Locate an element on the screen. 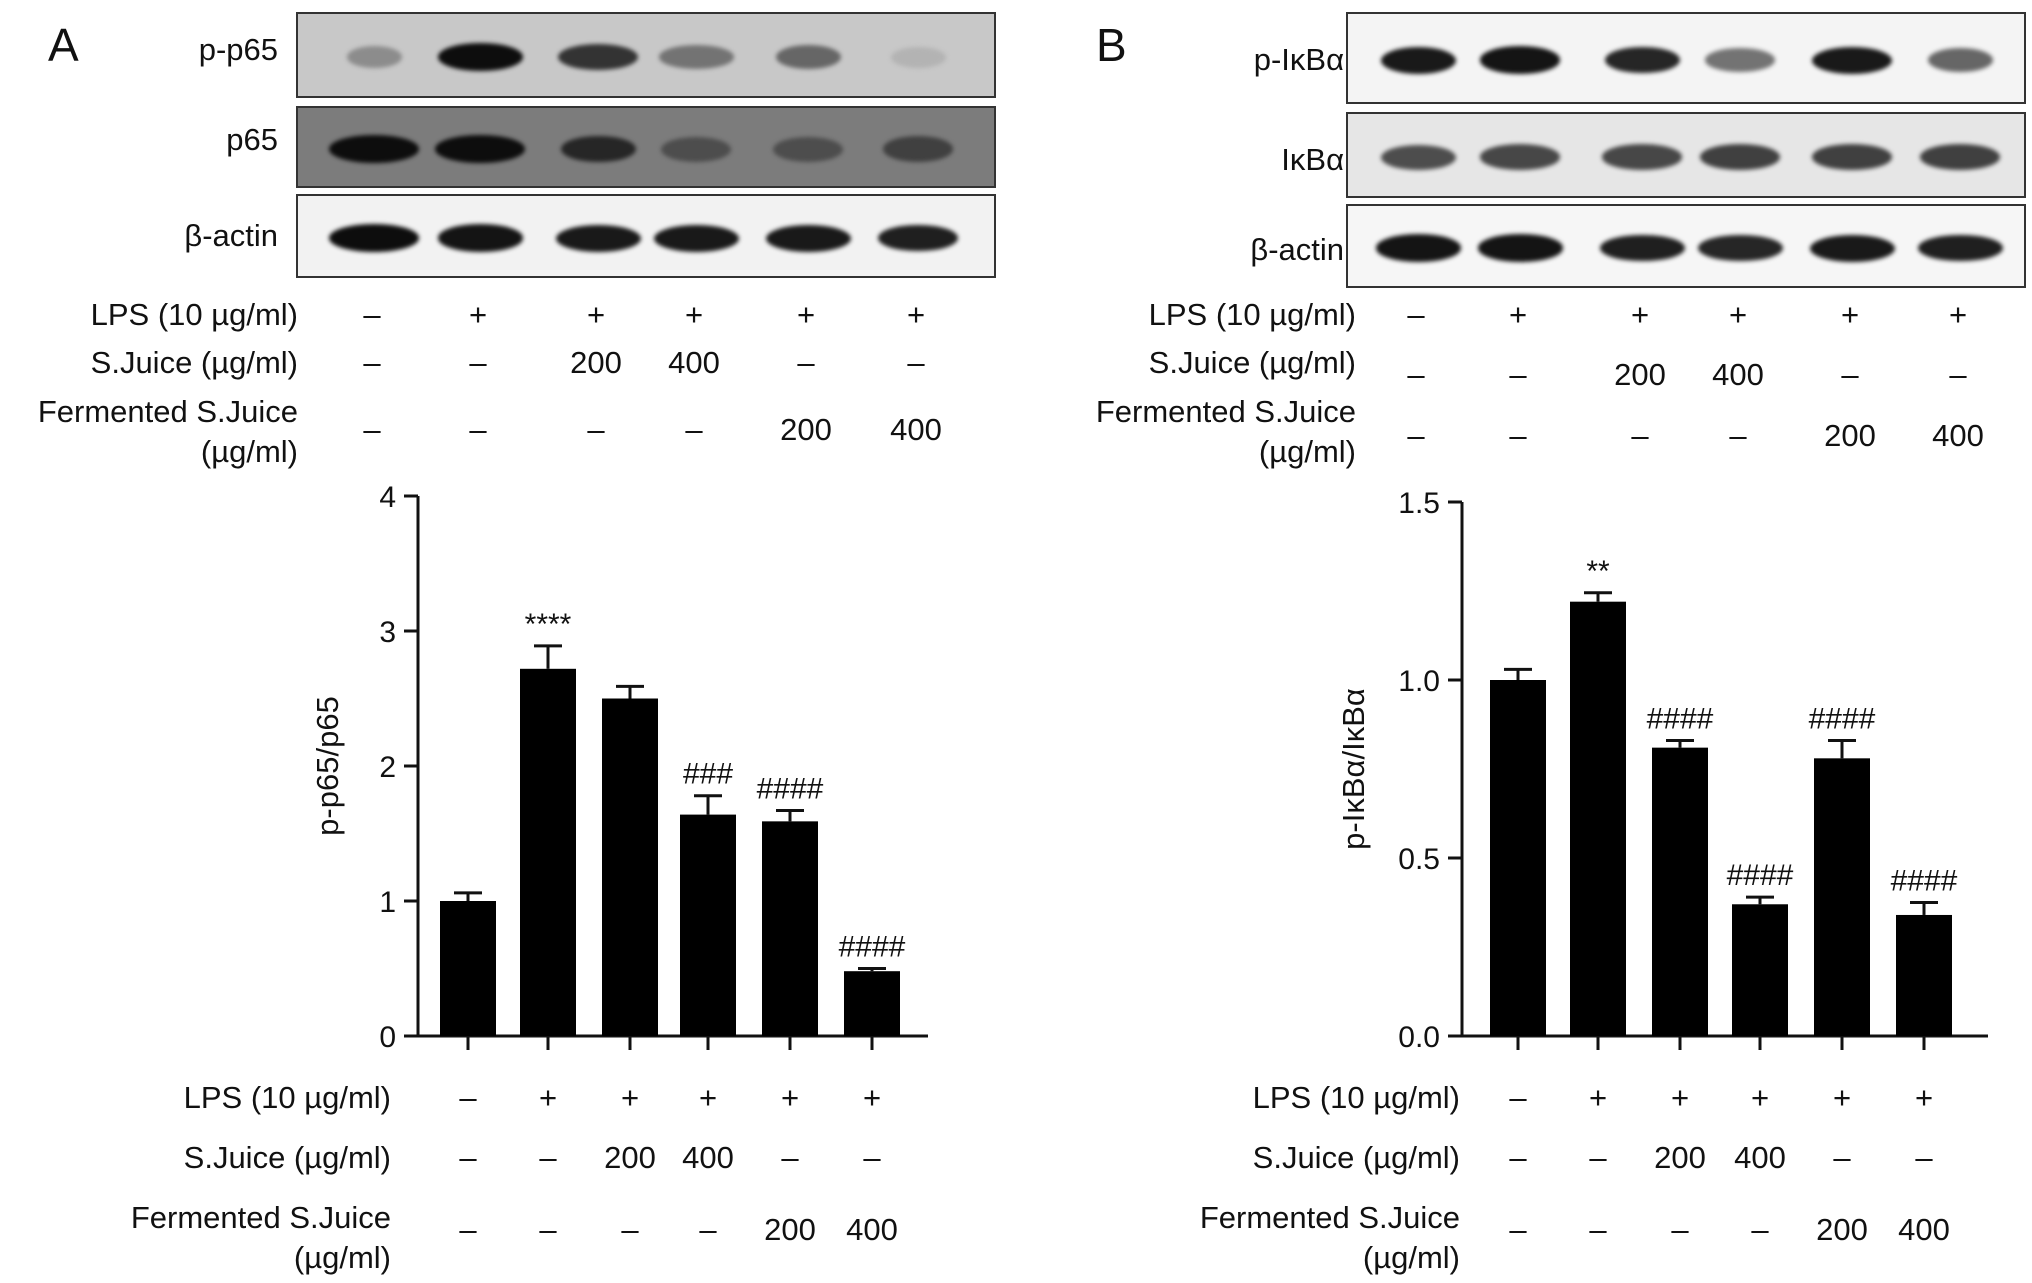 This screenshot has width=2032, height=1283. blot-strip-beta-actin is located at coordinates (1686, 246).